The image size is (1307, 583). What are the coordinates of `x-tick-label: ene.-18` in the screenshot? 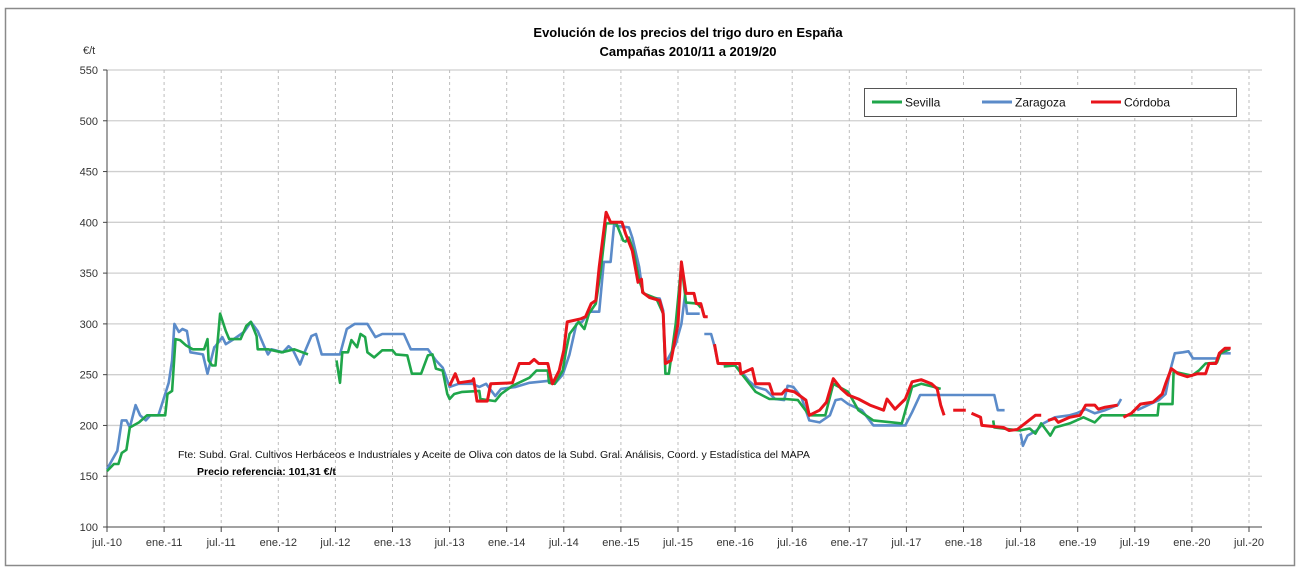 It's located at (963, 543).